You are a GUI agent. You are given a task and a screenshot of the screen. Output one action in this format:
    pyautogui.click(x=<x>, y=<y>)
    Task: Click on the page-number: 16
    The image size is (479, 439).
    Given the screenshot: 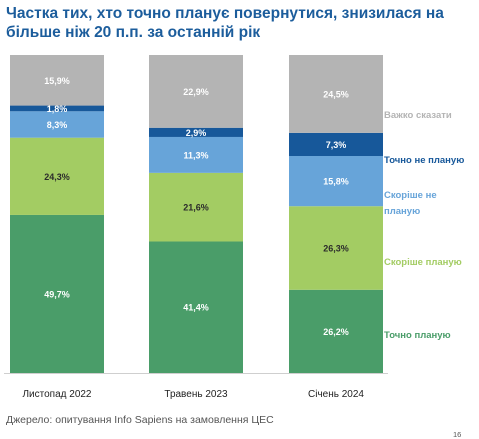 What is the action you would take?
    pyautogui.click(x=457, y=434)
    